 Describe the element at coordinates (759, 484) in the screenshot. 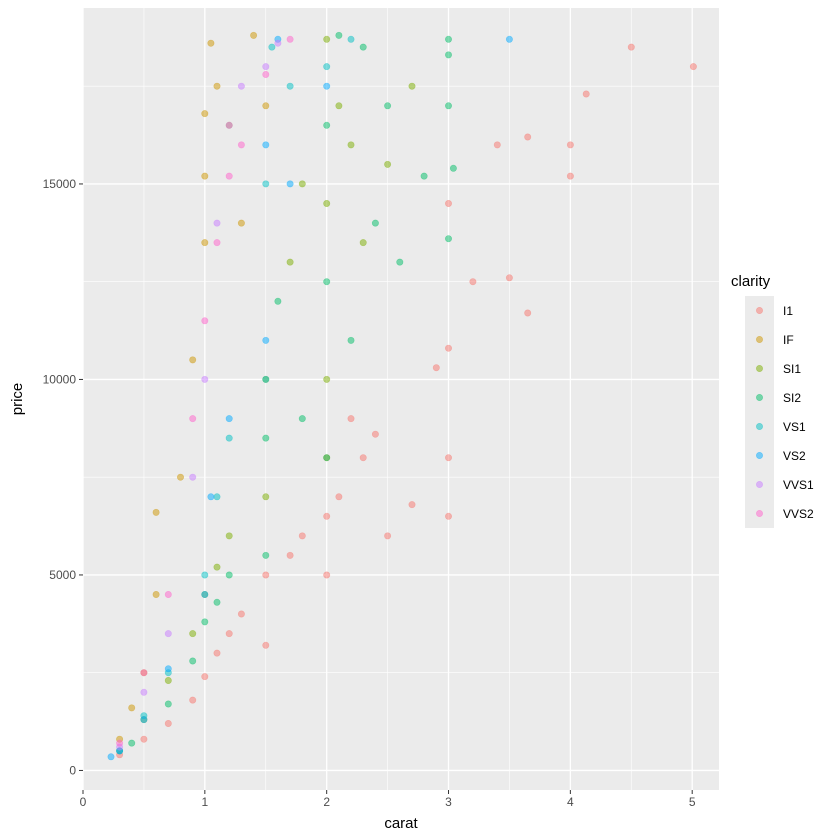

I see `legend-swatch-vvs1` at that location.